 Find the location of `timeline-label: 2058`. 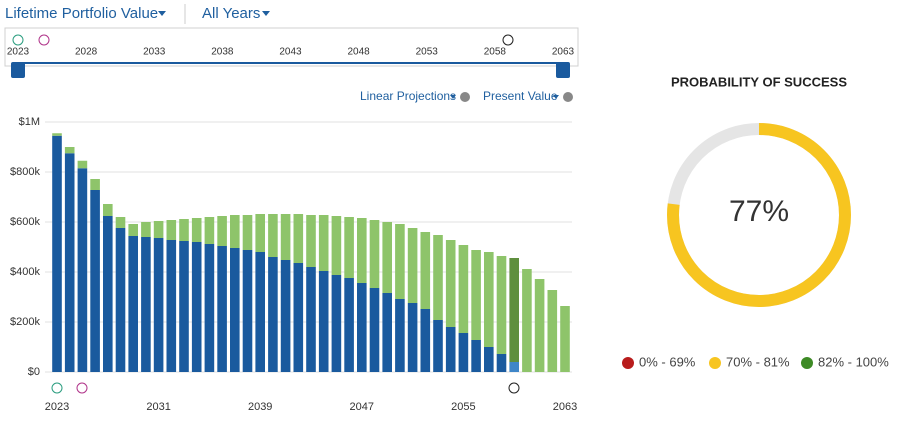

timeline-label: 2058 is located at coordinates (495, 52).